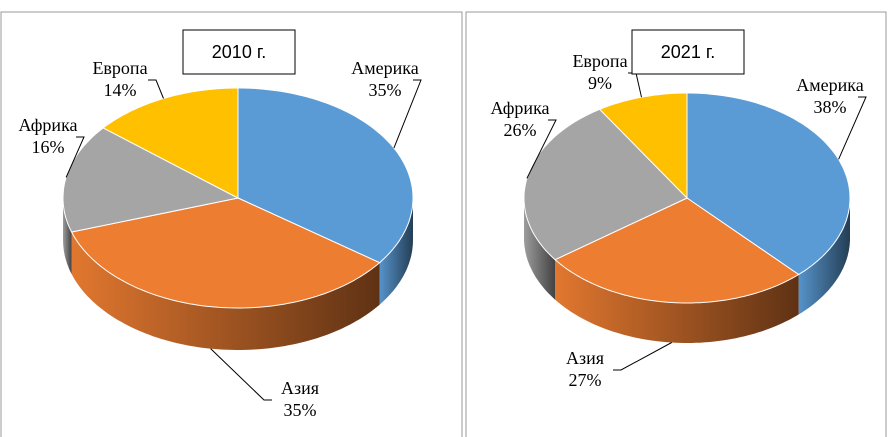 Image resolution: width=888 pixels, height=437 pixels. I want to click on value-label: 26%, so click(520, 130).